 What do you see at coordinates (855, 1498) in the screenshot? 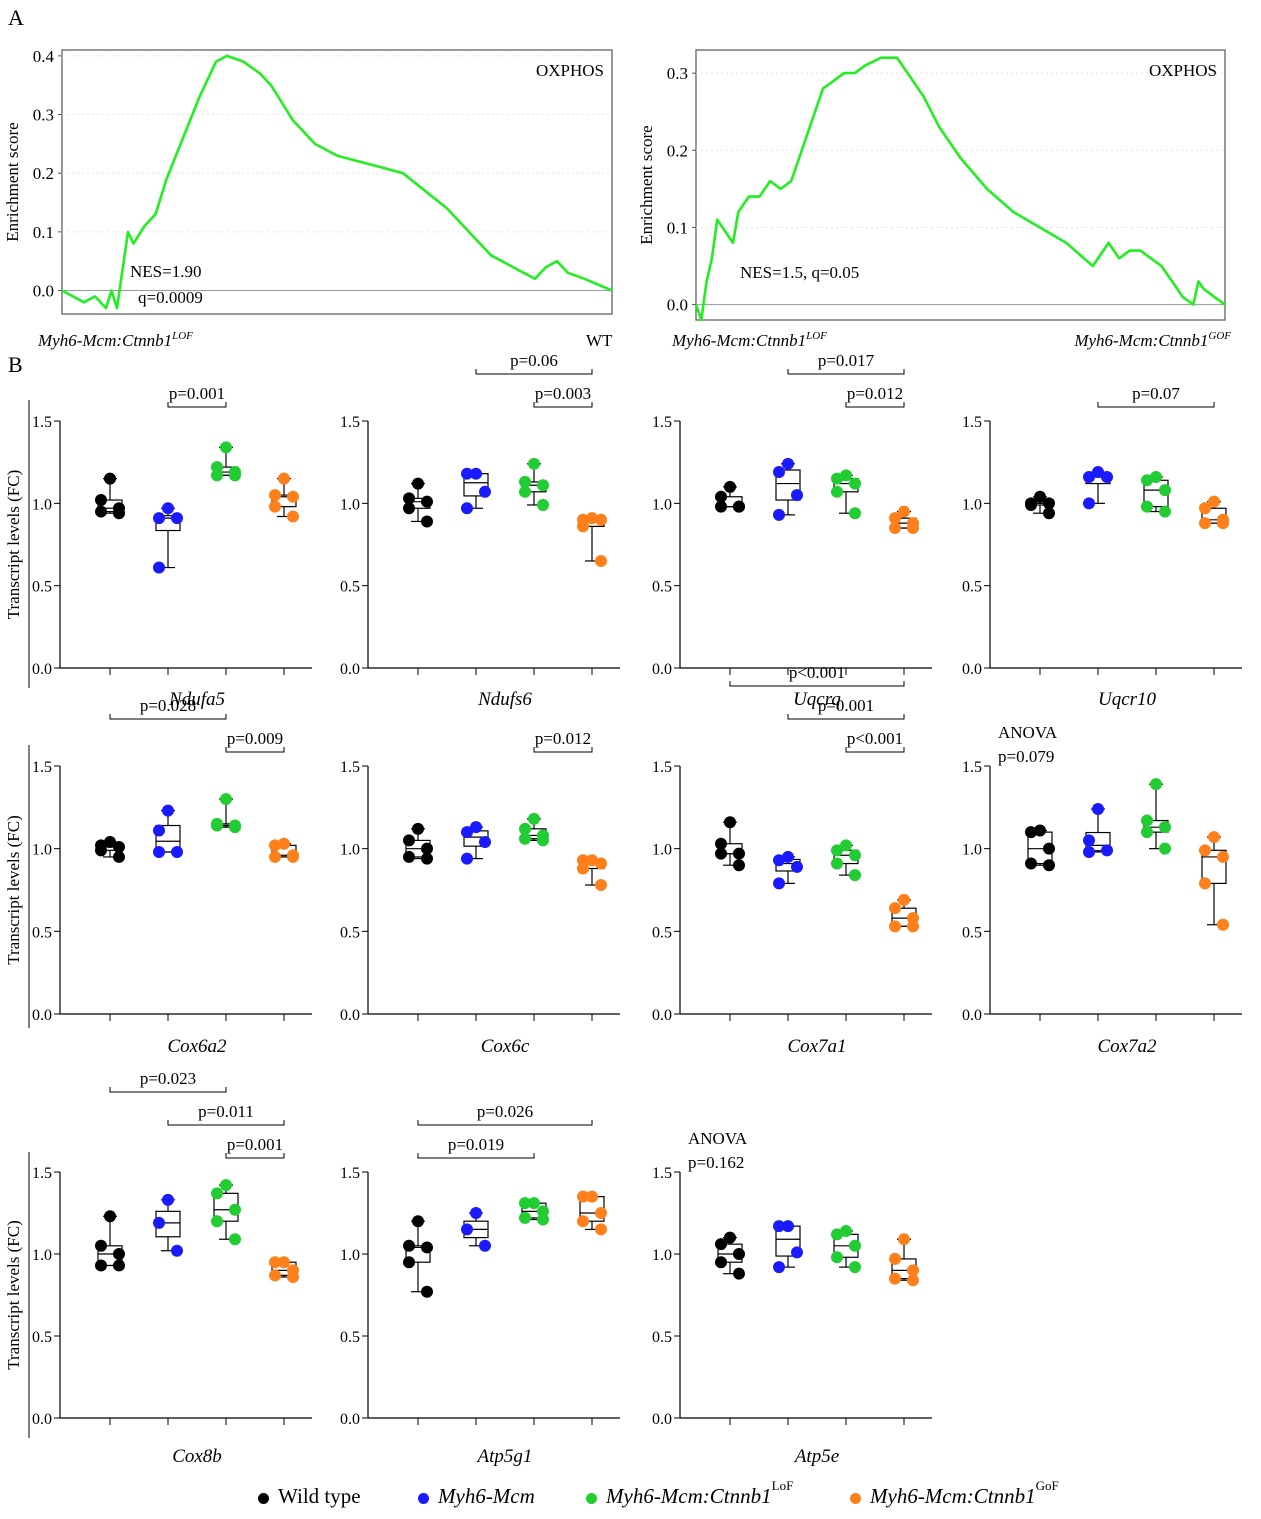
I see `legend-dot-gof` at bounding box center [855, 1498].